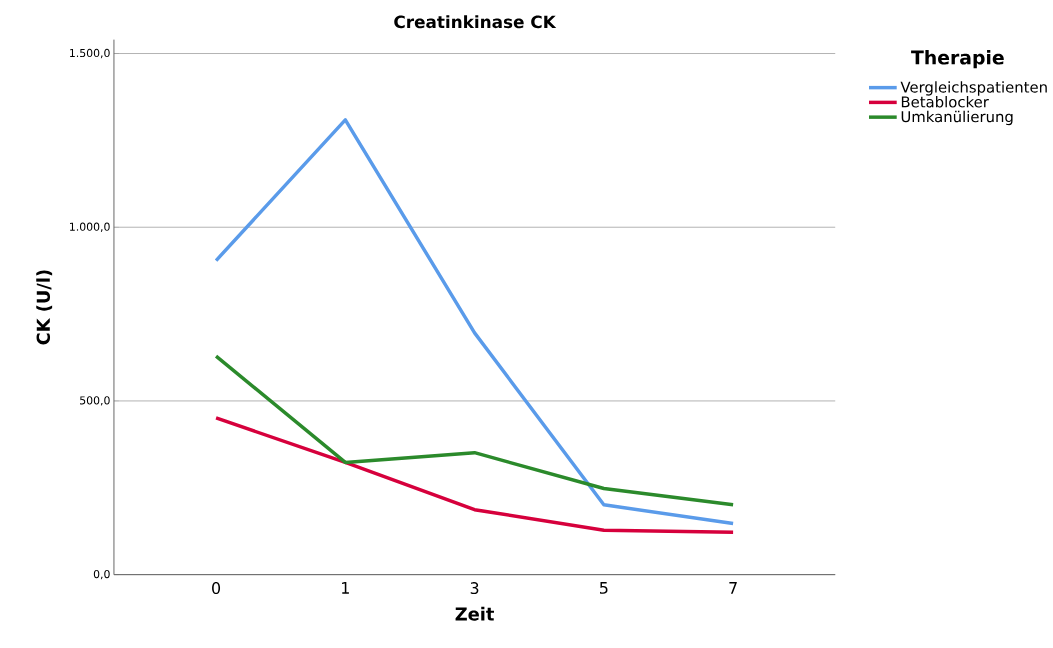 This screenshot has height=648, width=1053. Describe the element at coordinates (973, 88) in the screenshot. I see `legend-label: Vergleichspatienten` at that location.